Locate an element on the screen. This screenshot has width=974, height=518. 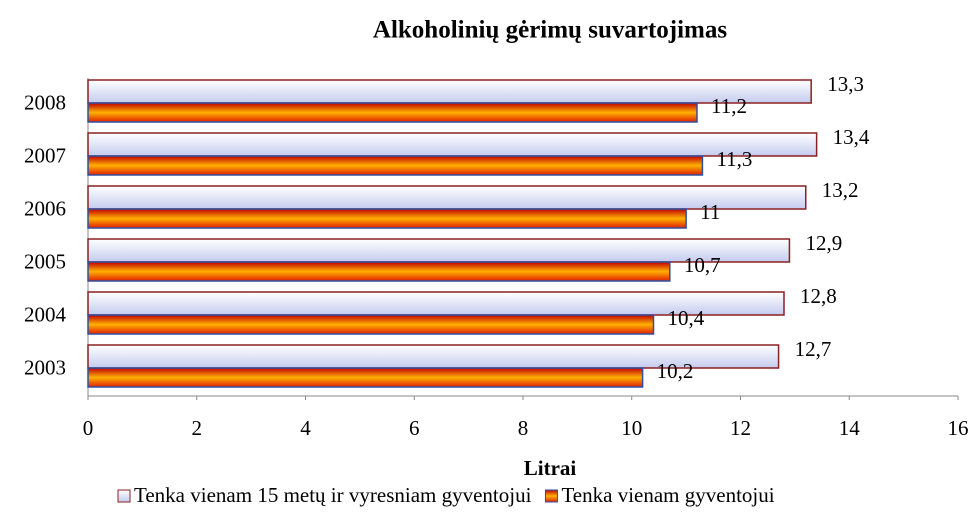
y-tick-label: 2005 is located at coordinates (45, 261).